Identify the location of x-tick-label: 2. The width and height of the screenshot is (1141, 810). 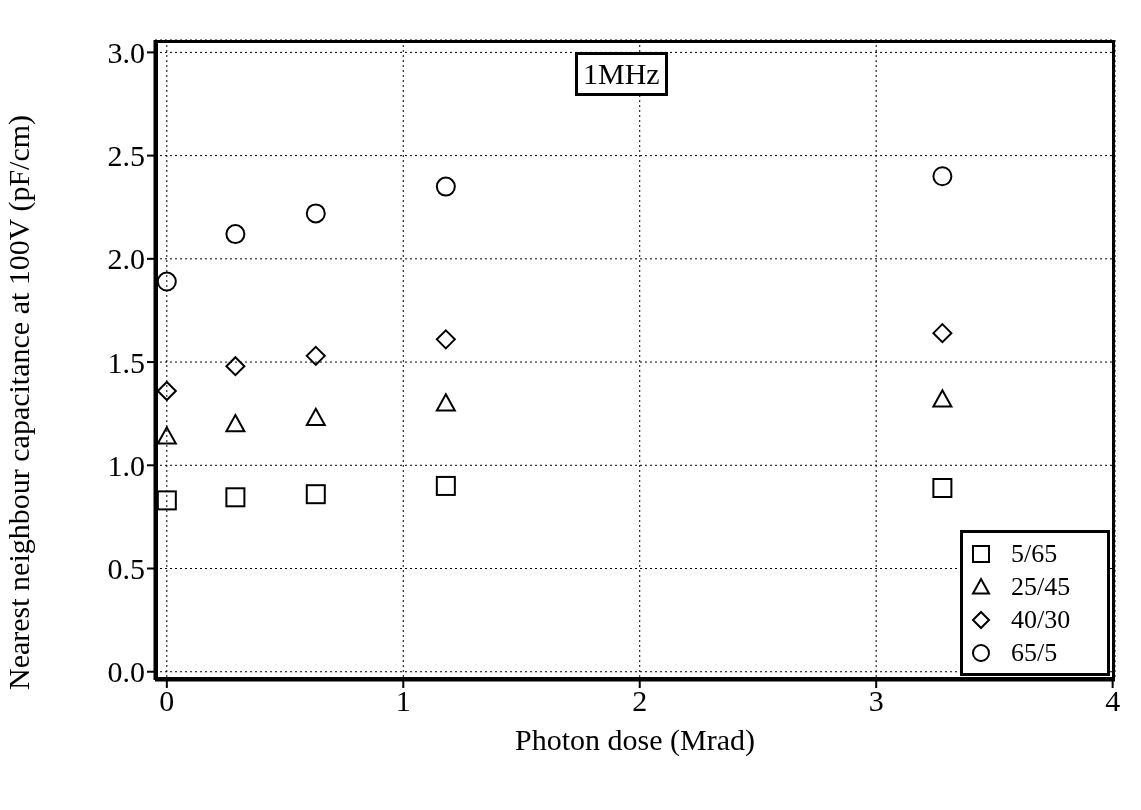
(640, 701).